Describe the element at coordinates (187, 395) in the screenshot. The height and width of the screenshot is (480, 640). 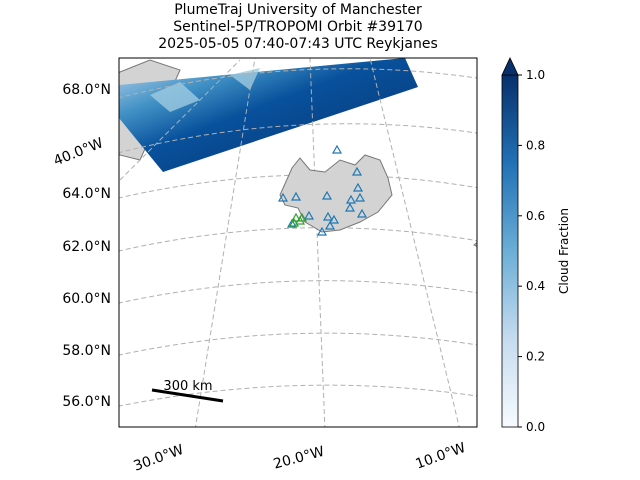
I see `scale-bar` at that location.